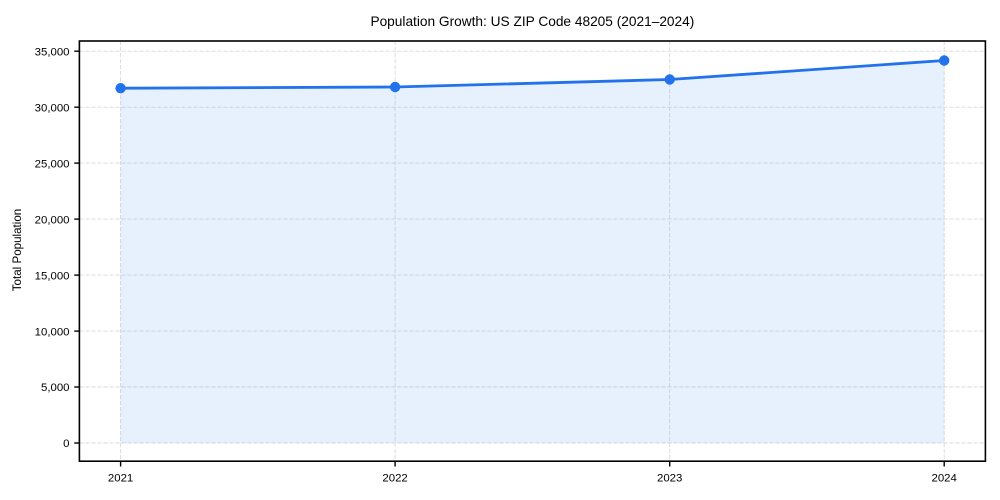 The image size is (1000, 500). Describe the element at coordinates (17, 250) in the screenshot. I see `svg-text: Total Population` at that location.